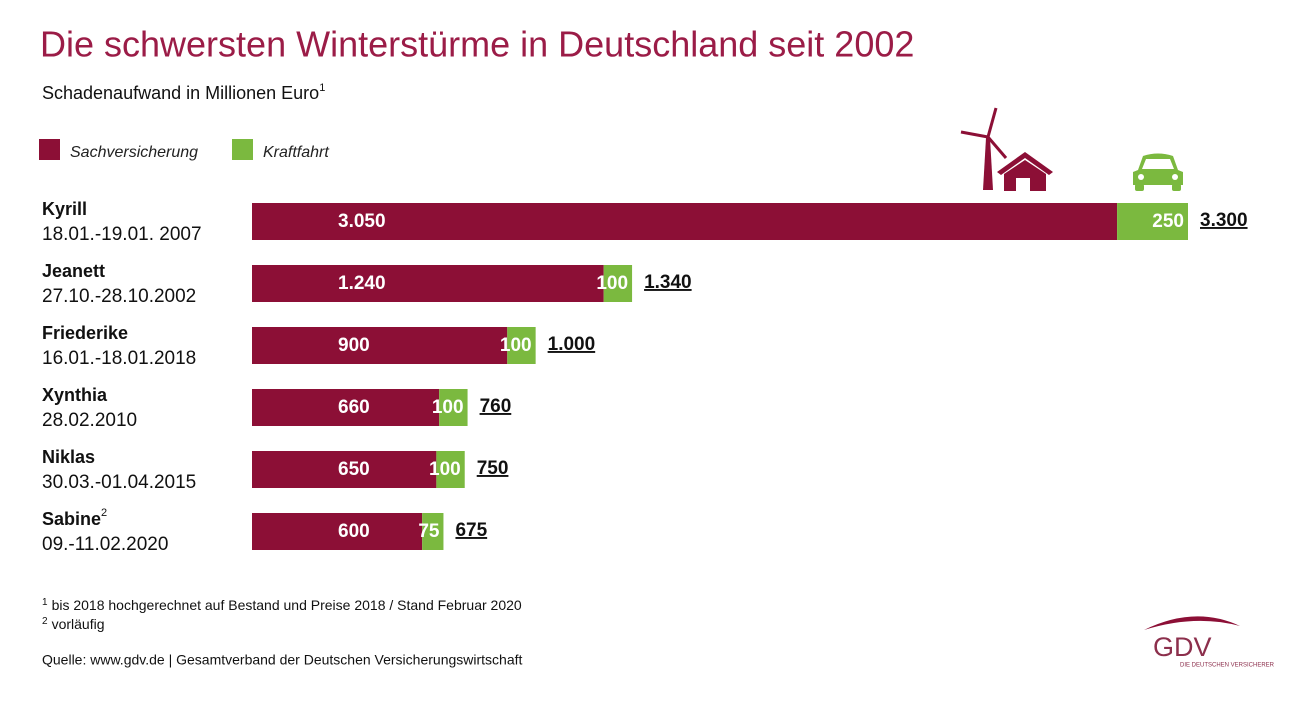 The image size is (1303, 708). What do you see at coordinates (1224, 220) in the screenshot?
I see `total-label: 3.300` at bounding box center [1224, 220].